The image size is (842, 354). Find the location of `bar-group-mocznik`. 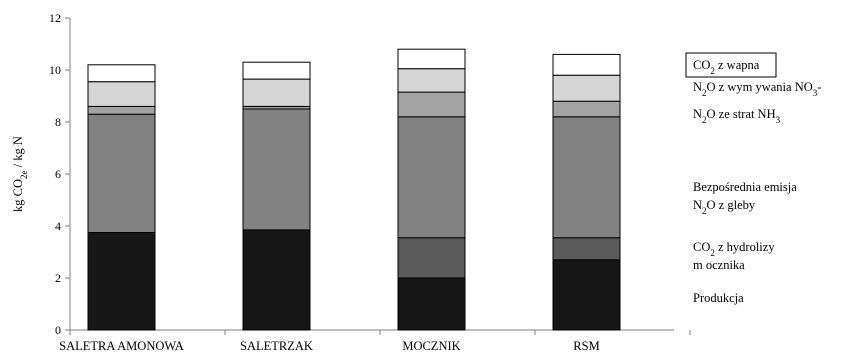

bar-group-mocznik is located at coordinates (431, 189).